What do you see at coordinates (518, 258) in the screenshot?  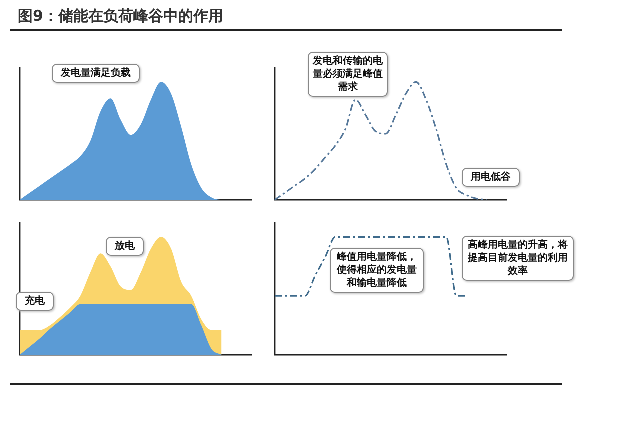 I see `annotation: 高峰用电量的升高，将提高目前发电量的利用效率` at bounding box center [518, 258].